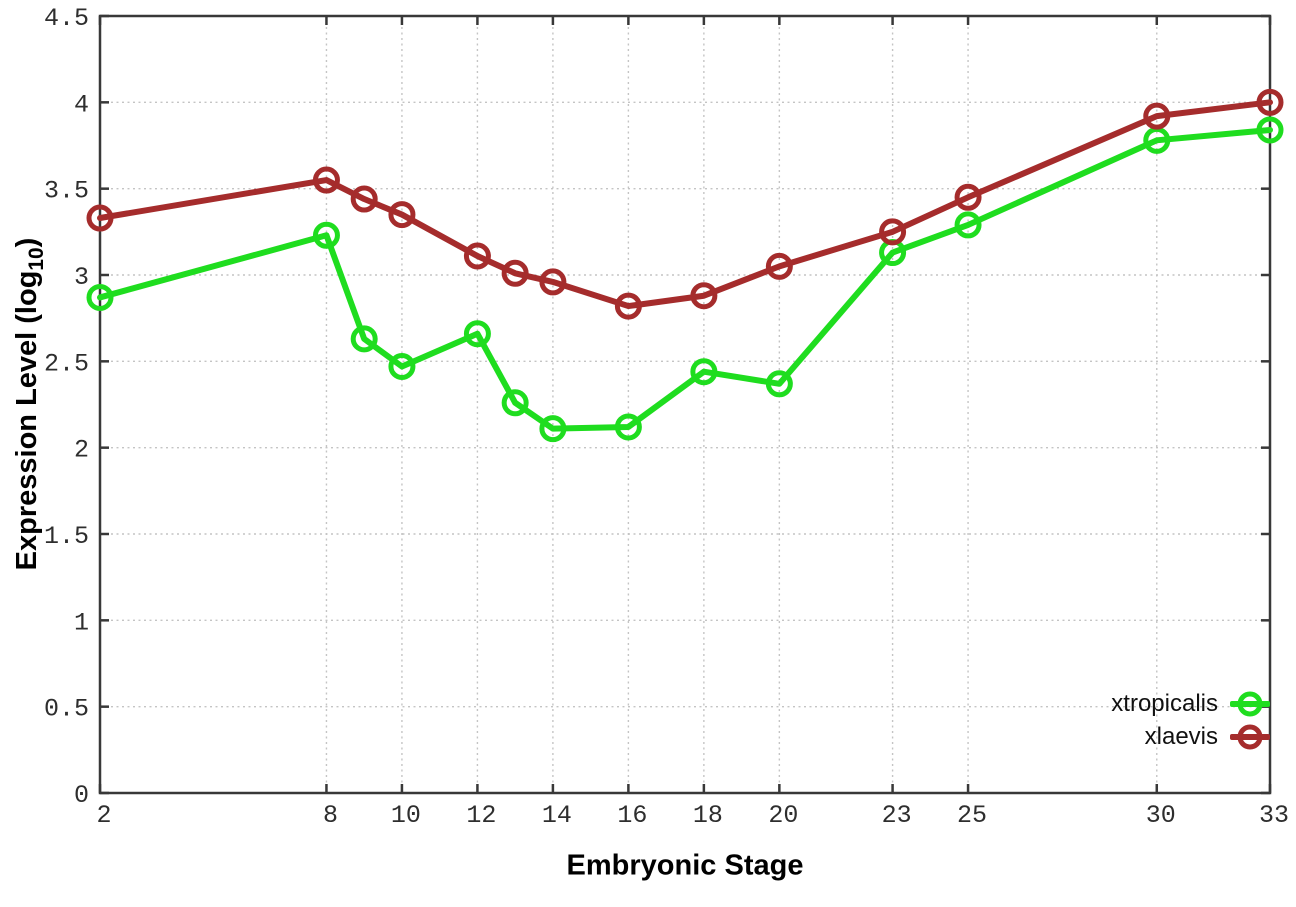  I want to click on y-axis-title-text: Expression Level (log, so click(27, 420).